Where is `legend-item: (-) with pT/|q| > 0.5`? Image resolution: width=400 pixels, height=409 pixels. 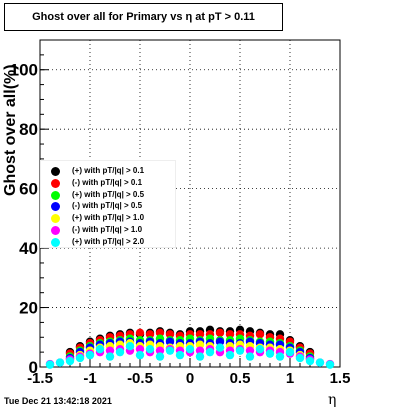
legend-item: (-) with pT/|q| > 0.5 is located at coordinates (108, 206).